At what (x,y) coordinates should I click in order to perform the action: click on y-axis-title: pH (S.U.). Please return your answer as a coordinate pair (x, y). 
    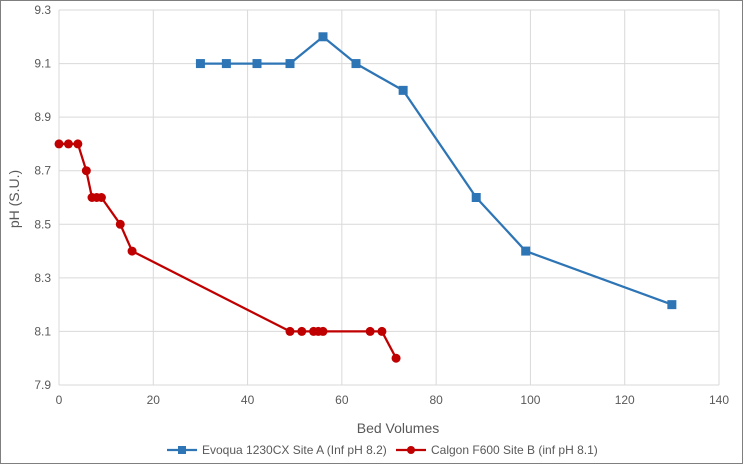
    Looking at the image, I should click on (14, 199).